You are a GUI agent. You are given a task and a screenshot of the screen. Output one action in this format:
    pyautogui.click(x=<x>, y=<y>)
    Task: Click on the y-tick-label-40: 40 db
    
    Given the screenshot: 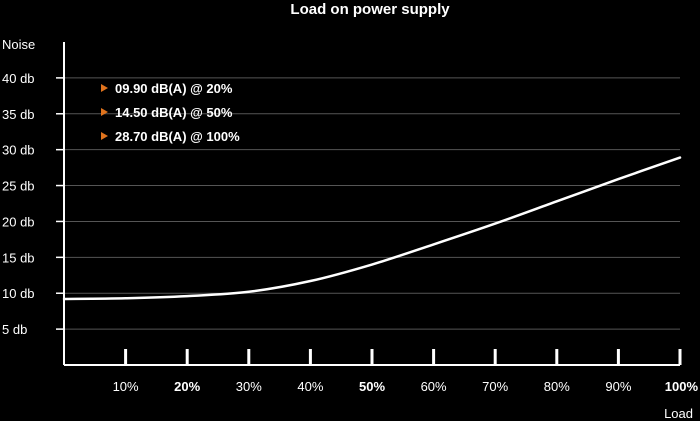 What is the action you would take?
    pyautogui.click(x=18, y=78)
    